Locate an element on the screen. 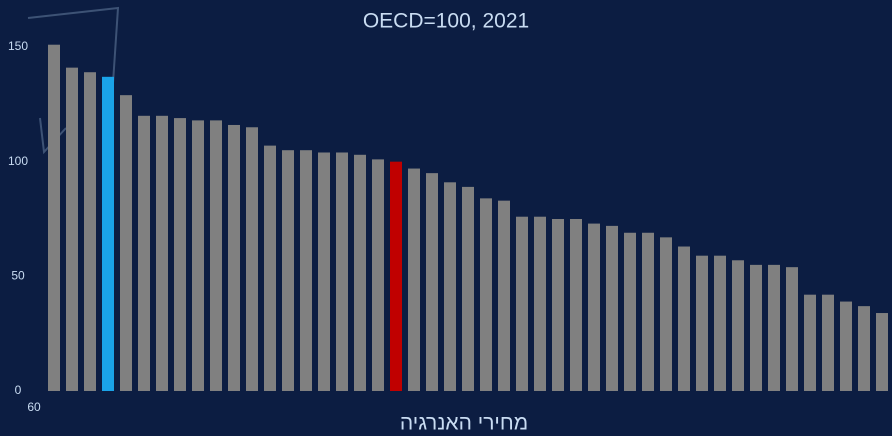 The image size is (892, 436). chart-title: OECD=100, 2021 is located at coordinates (446, 21).